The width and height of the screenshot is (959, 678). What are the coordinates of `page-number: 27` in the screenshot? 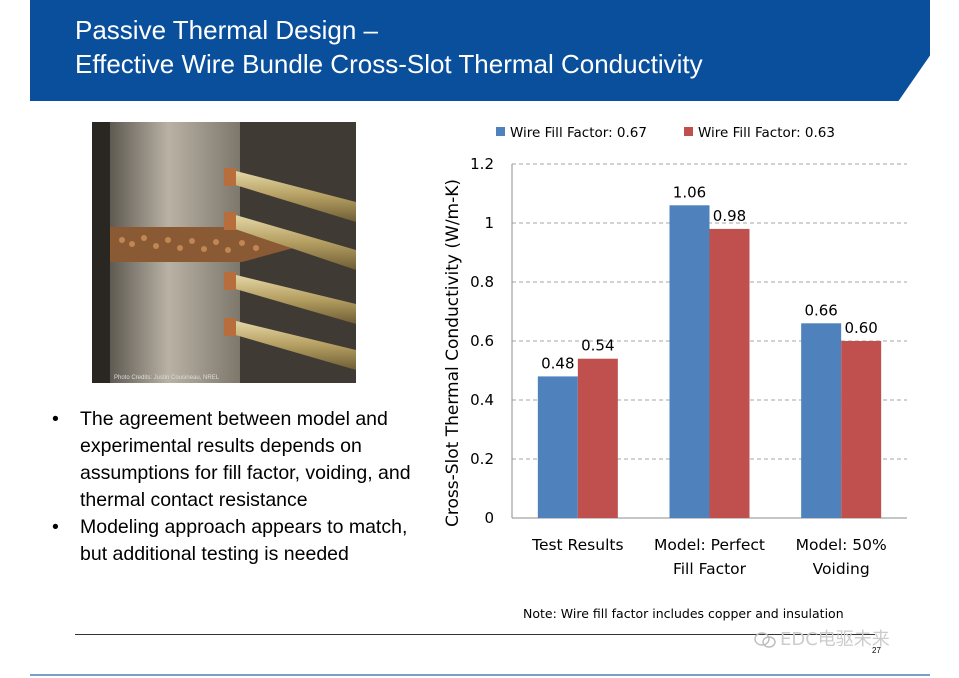 It's located at (876, 650).